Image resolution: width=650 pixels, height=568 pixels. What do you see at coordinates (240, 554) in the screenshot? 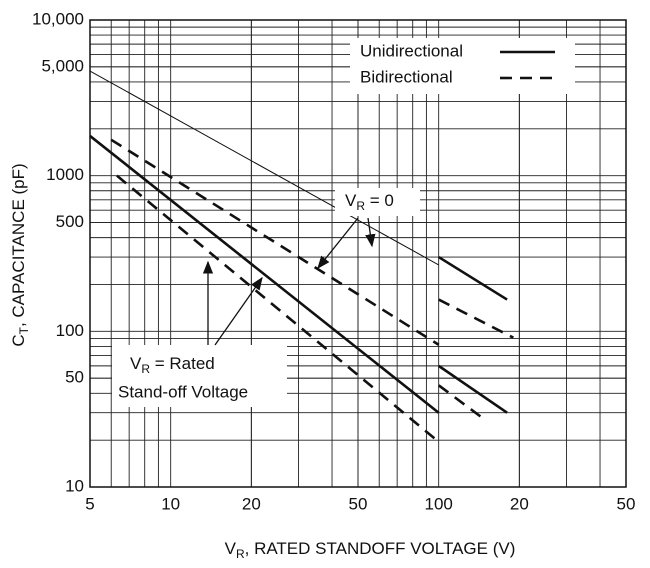
I see `x-axis-label-part: R` at bounding box center [240, 554].